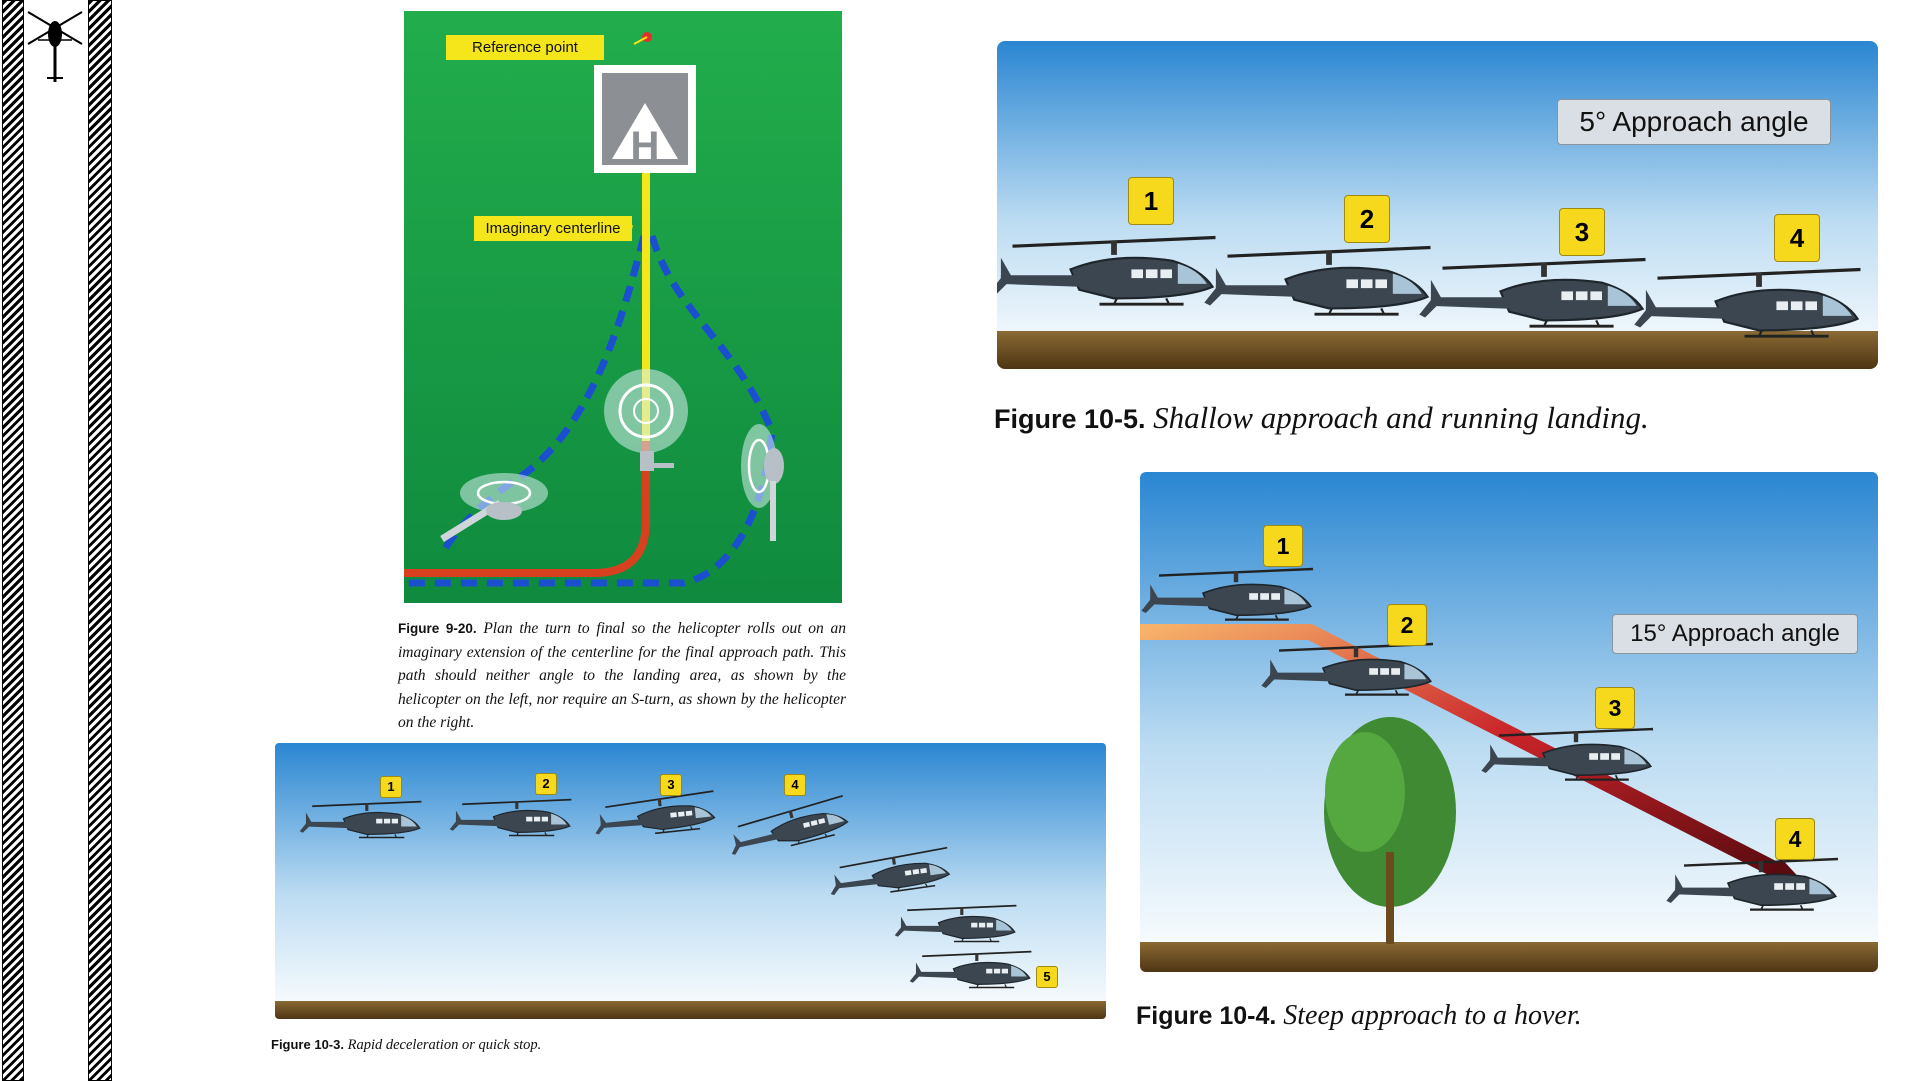 This screenshot has height=1081, width=1921. I want to click on fig10-4-marker-3: 3, so click(1615, 708).